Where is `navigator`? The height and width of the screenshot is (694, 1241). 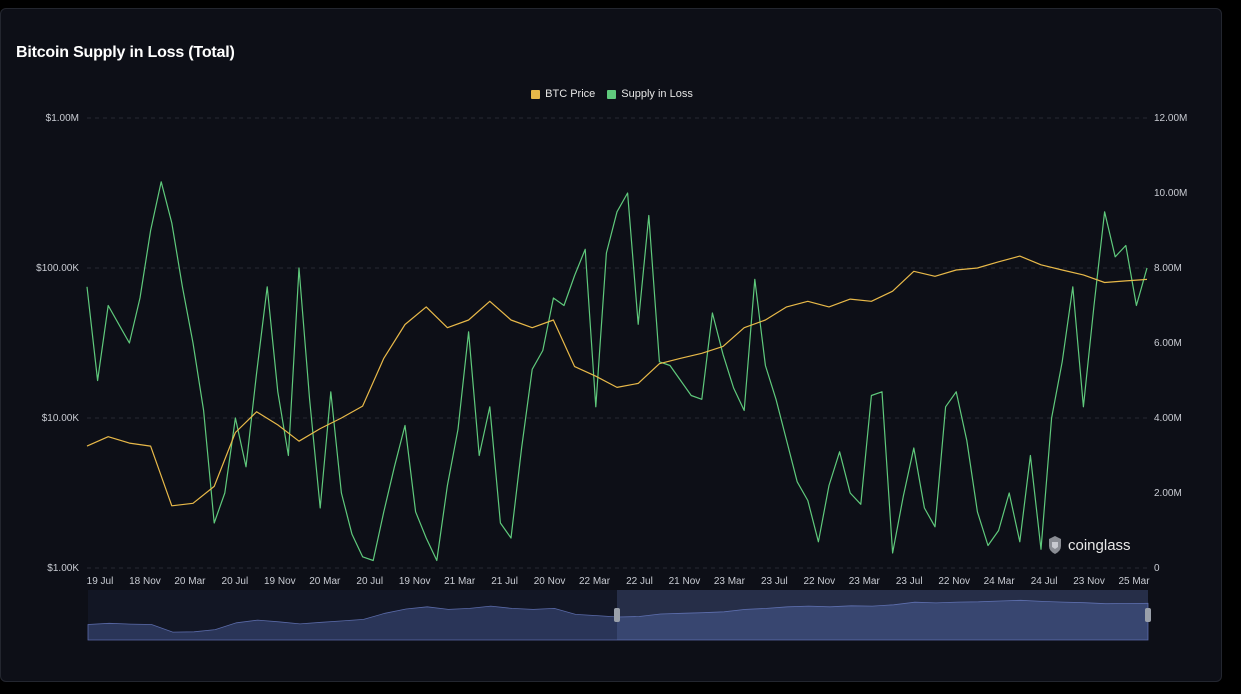 navigator is located at coordinates (619, 615).